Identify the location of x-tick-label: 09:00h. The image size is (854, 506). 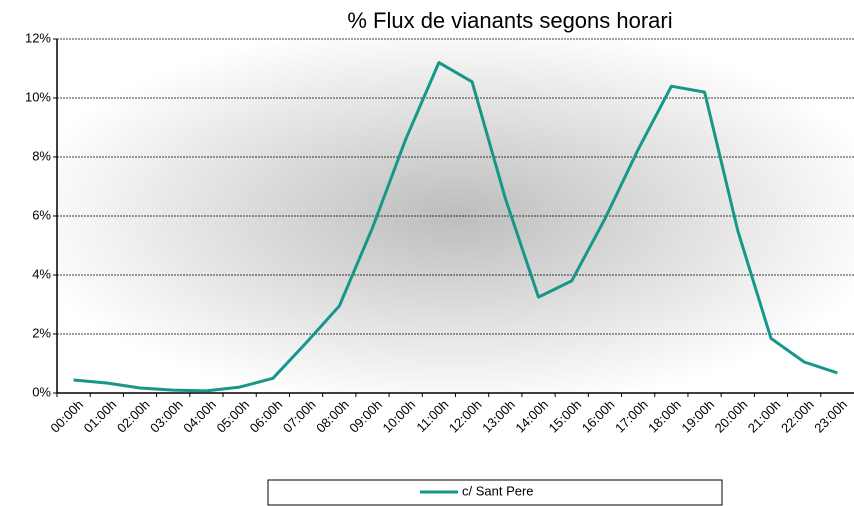
(365, 416).